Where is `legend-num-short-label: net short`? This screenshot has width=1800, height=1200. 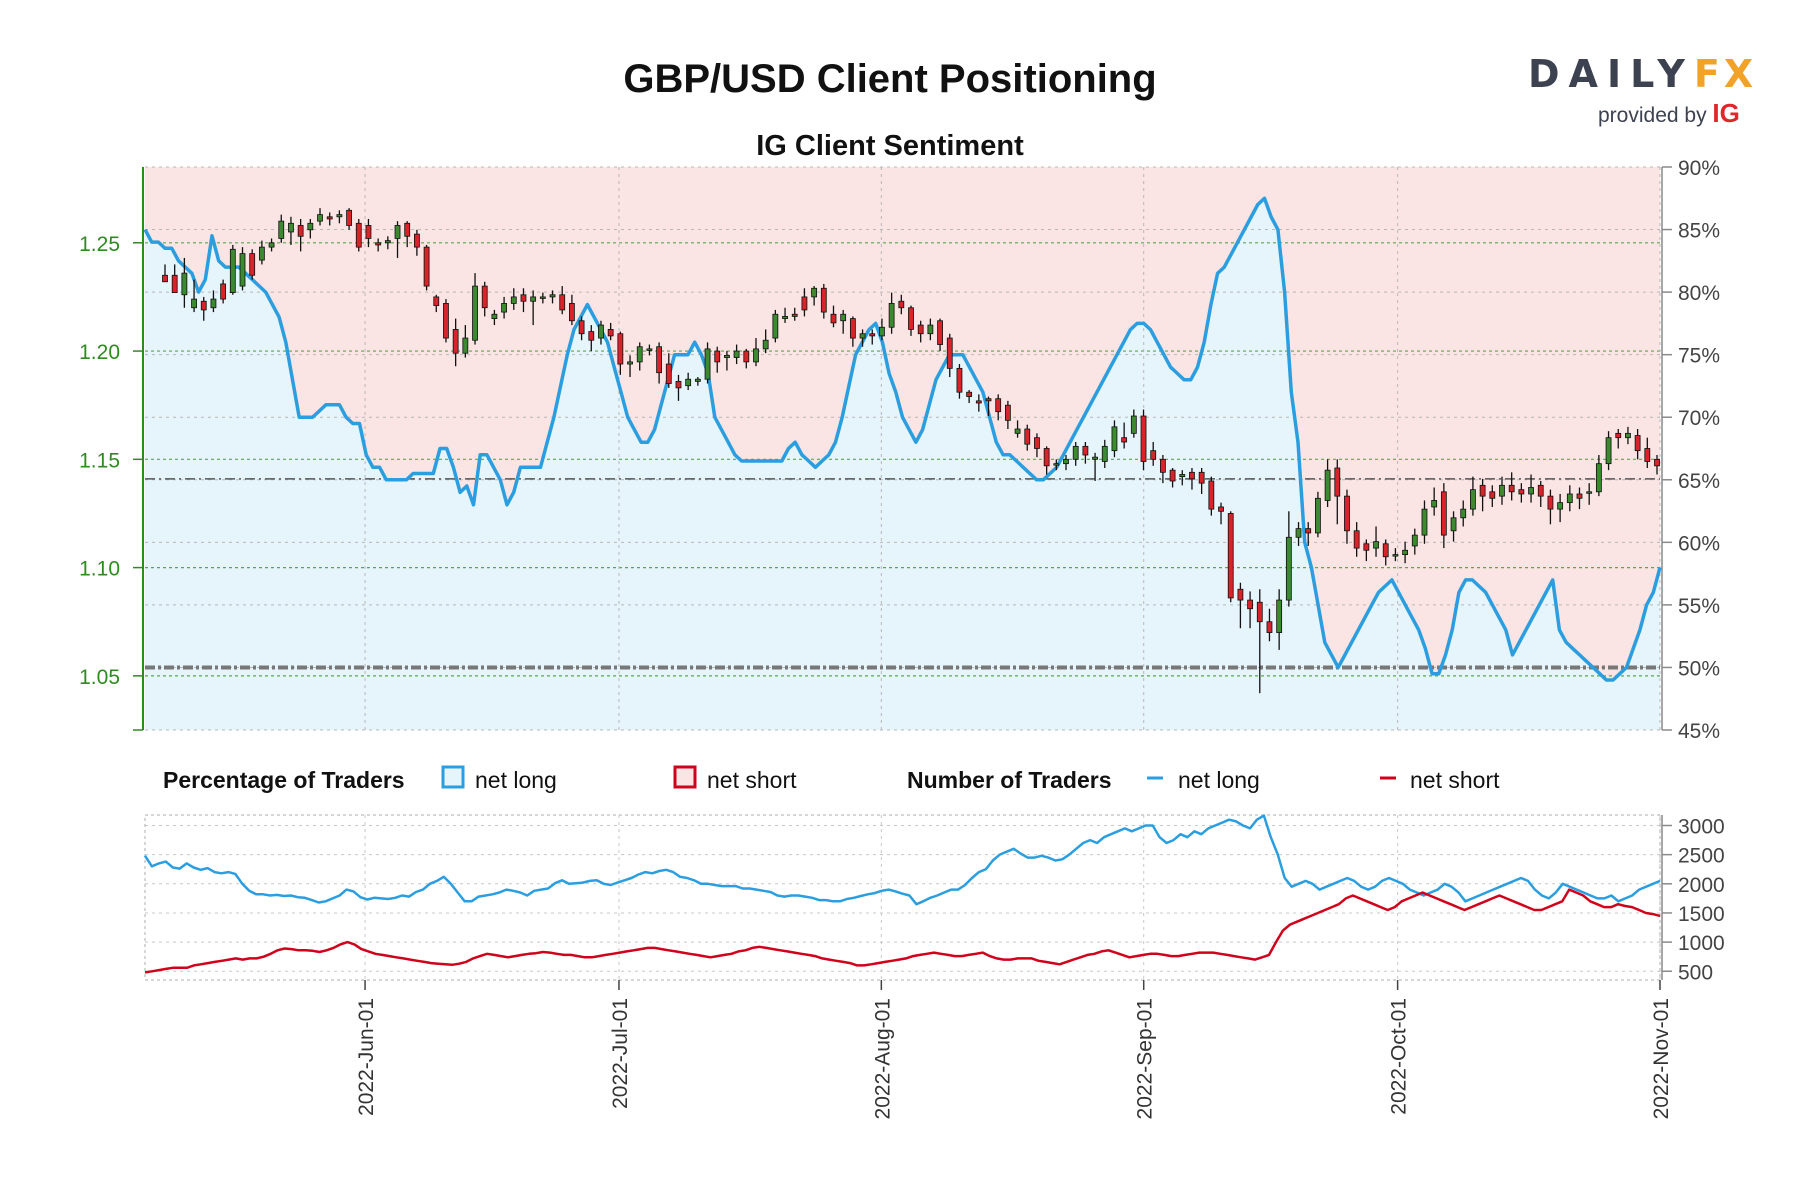 legend-num-short-label: net short is located at coordinates (1455, 780).